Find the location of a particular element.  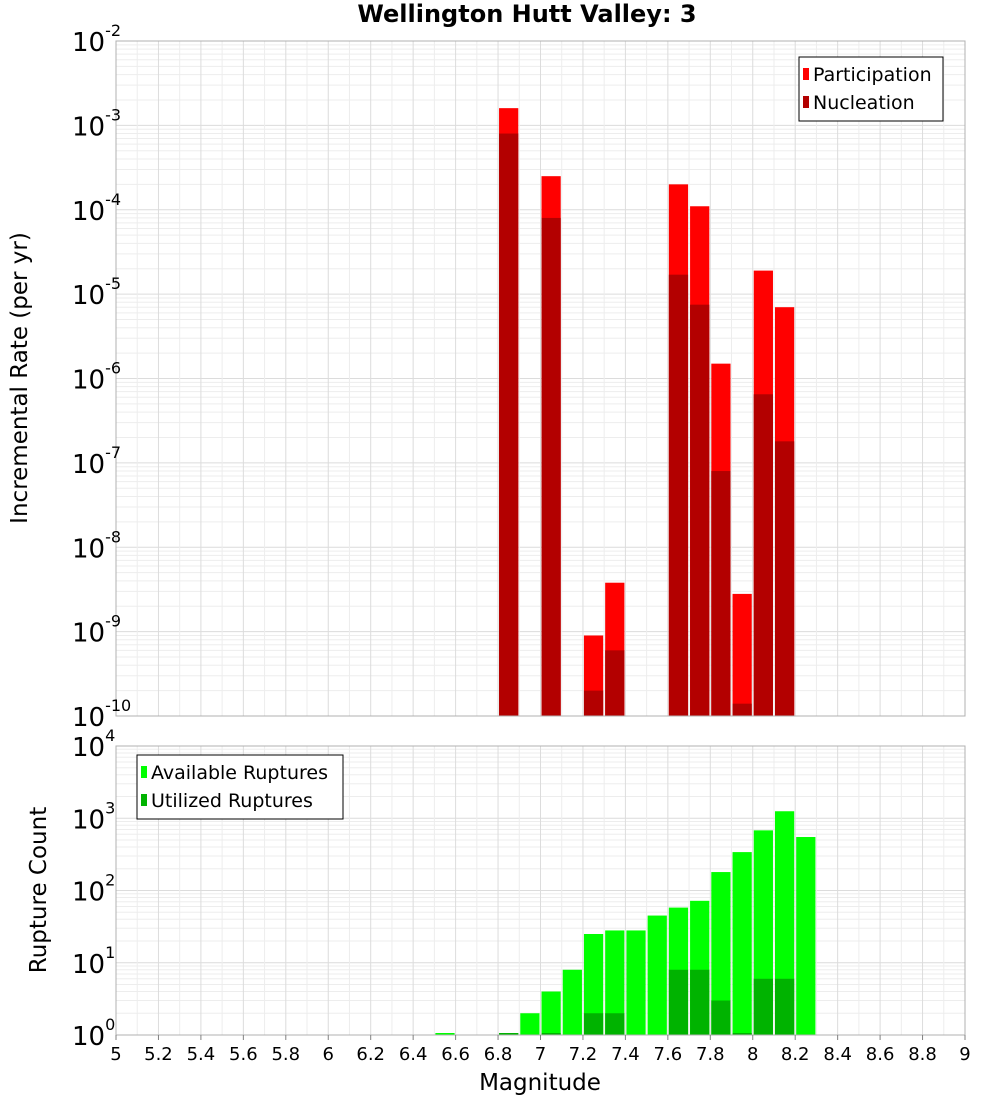

x-tick-label: 7.6 is located at coordinates (668, 1054).